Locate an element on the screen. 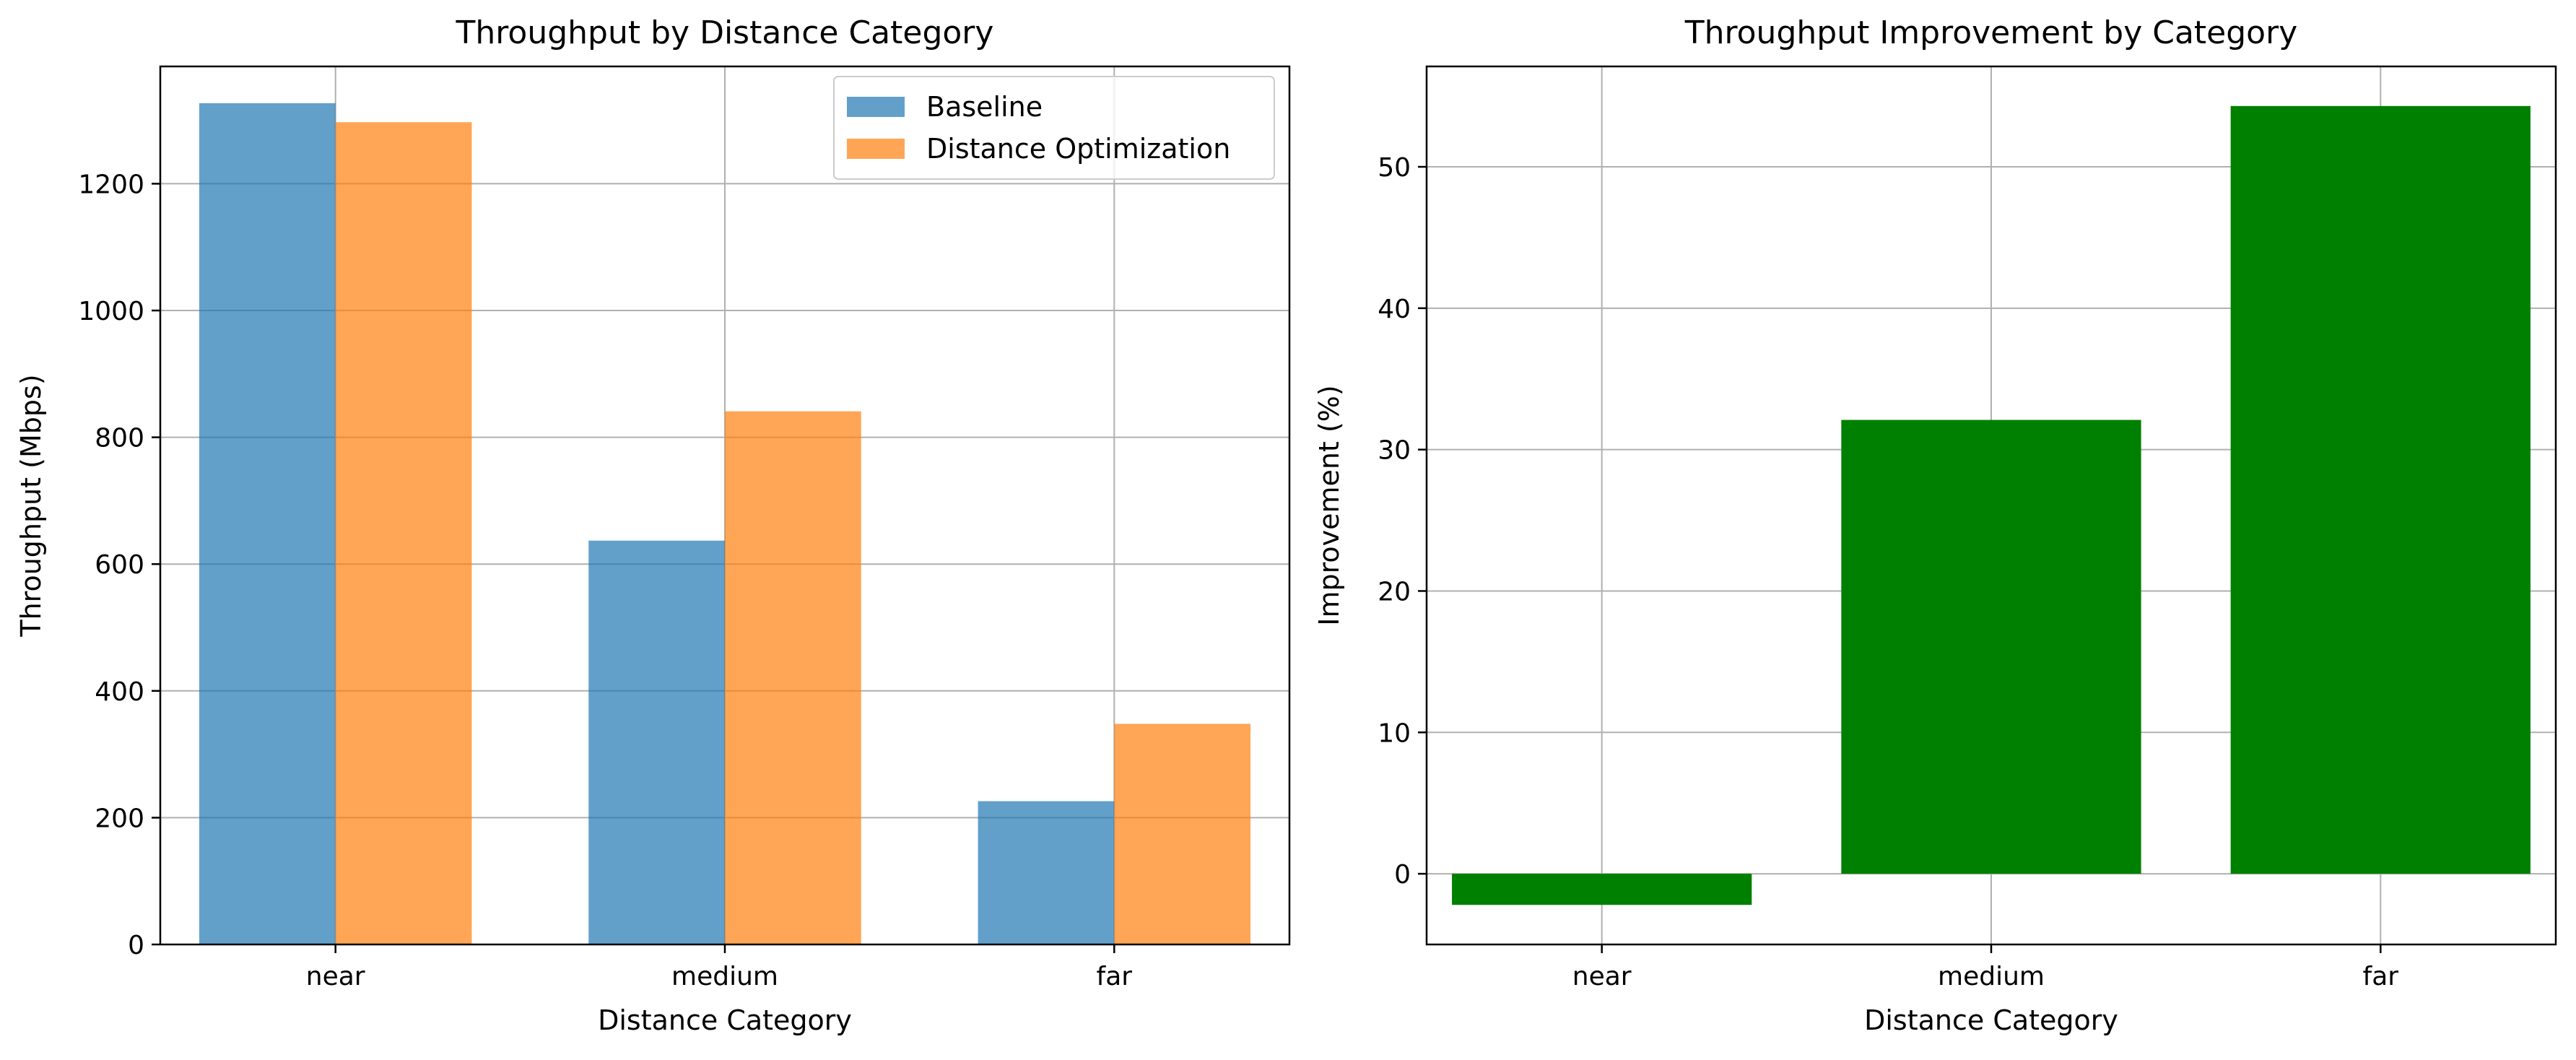  y-tick-label: 20 is located at coordinates (1394, 592).